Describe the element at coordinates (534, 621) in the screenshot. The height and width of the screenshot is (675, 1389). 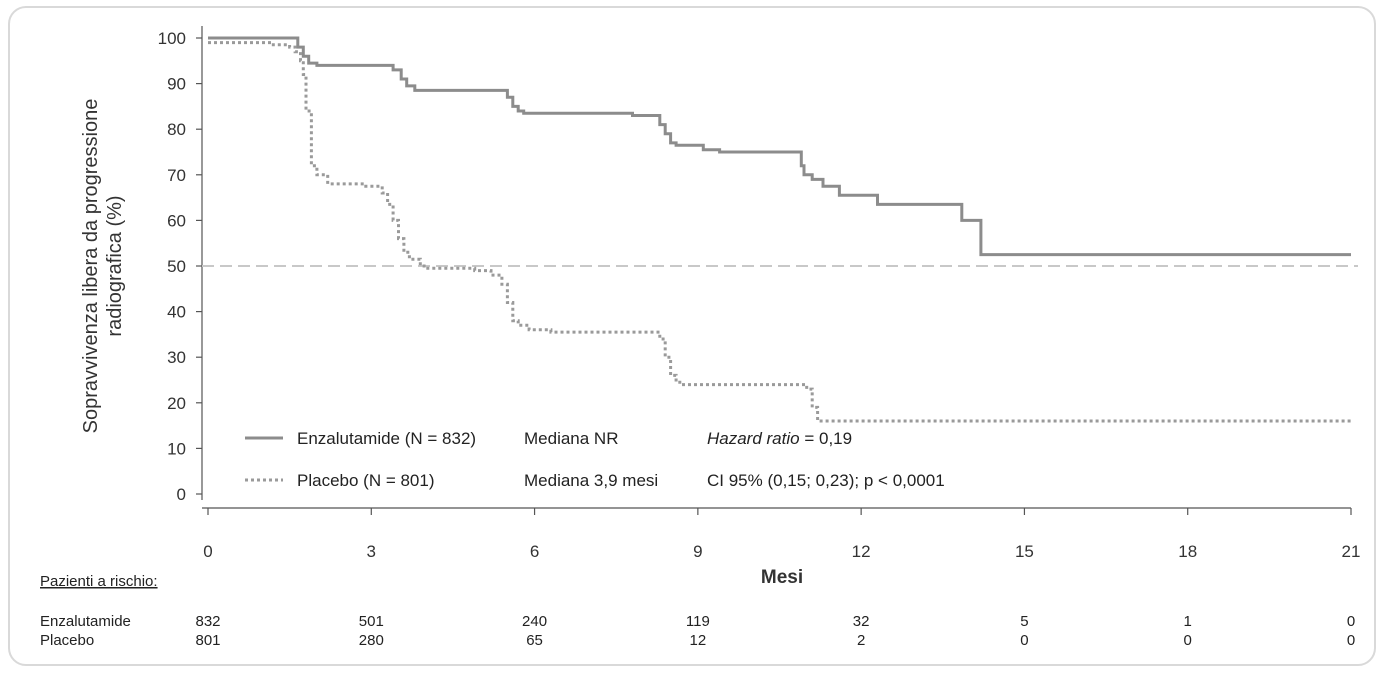
I see `risk-value: 240` at that location.